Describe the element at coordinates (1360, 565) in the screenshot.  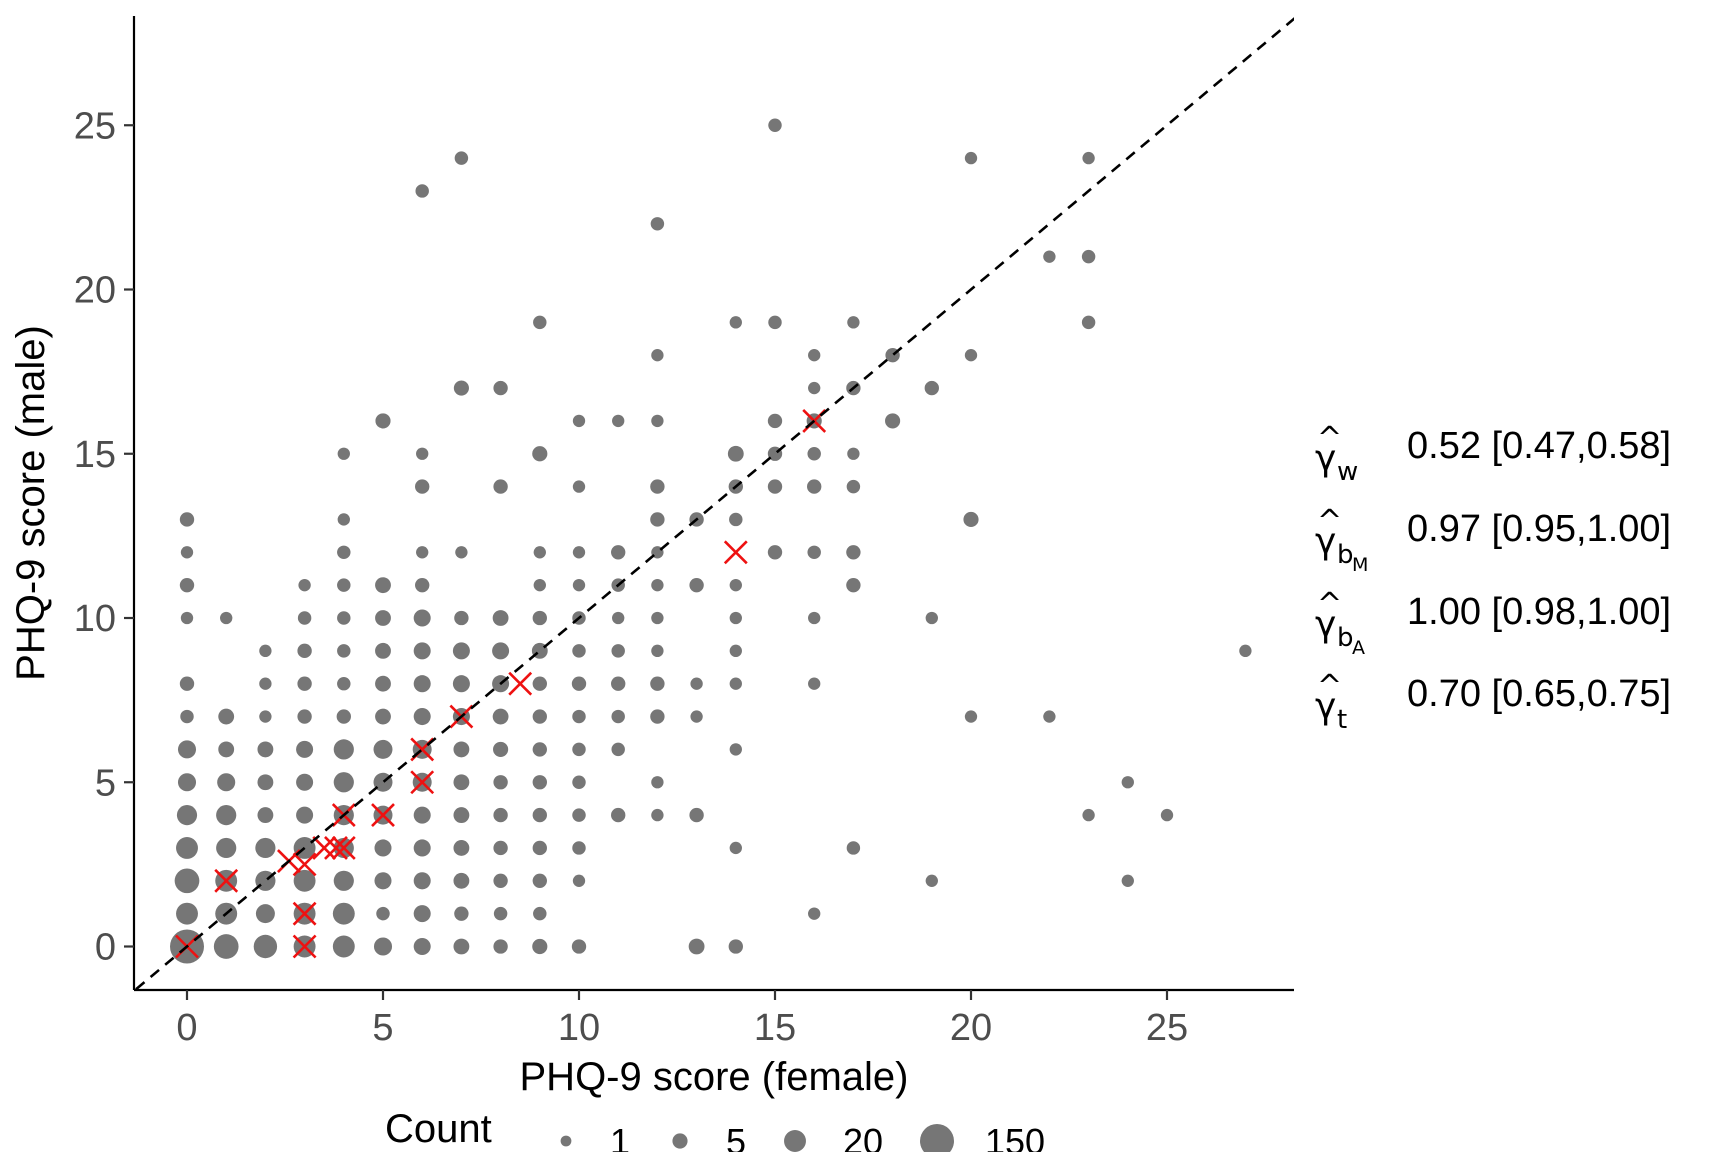
I see `gamma-sub-subscript: M` at that location.